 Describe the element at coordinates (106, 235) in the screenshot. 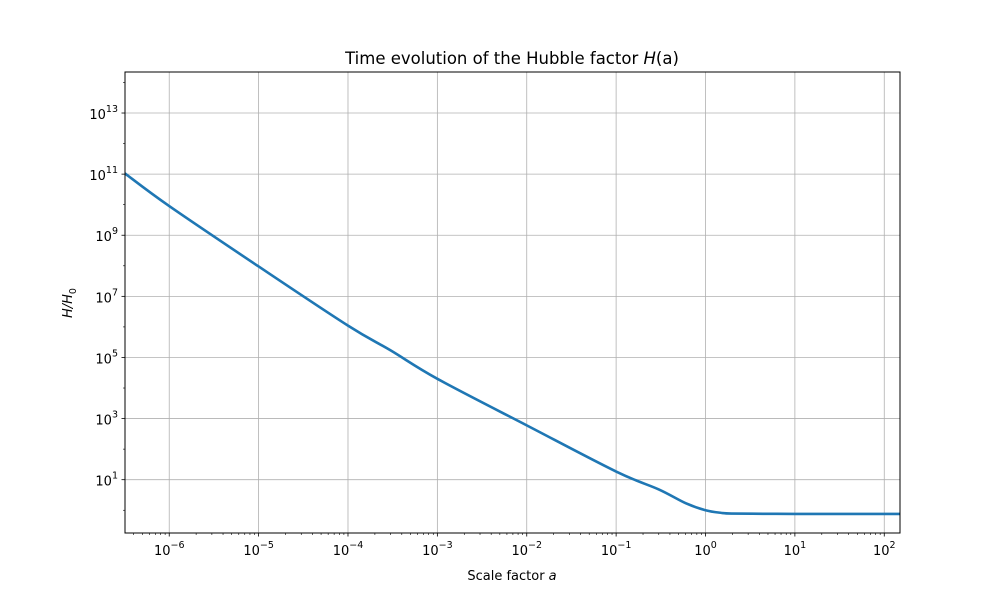

I see `y-tick-label: 10⁹` at that location.